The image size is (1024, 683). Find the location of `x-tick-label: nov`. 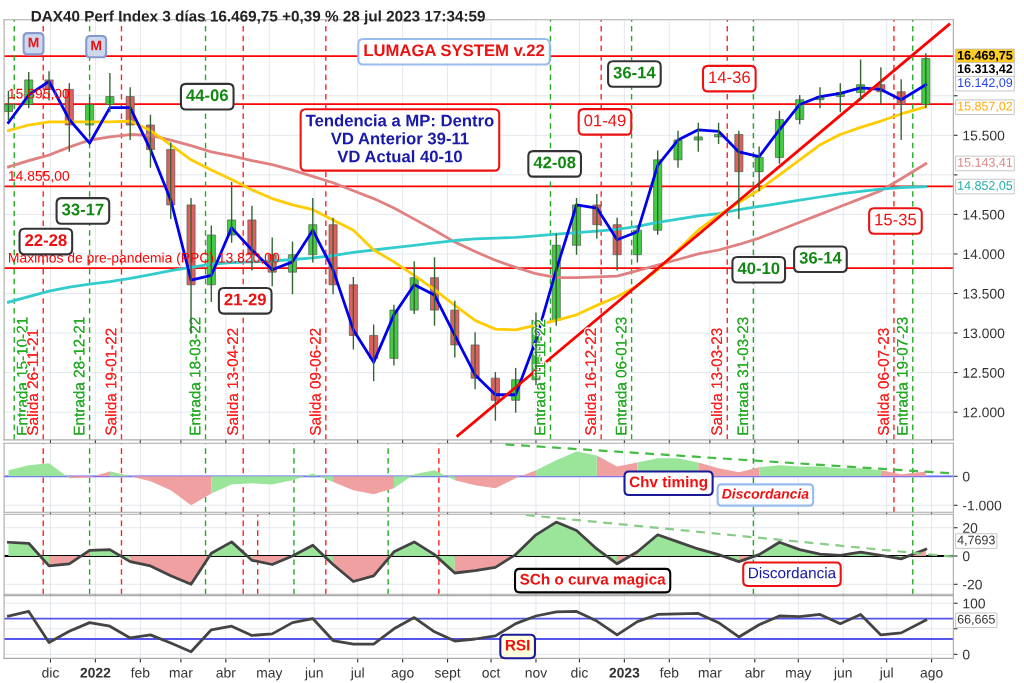

x-tick-label: nov is located at coordinates (536, 674).